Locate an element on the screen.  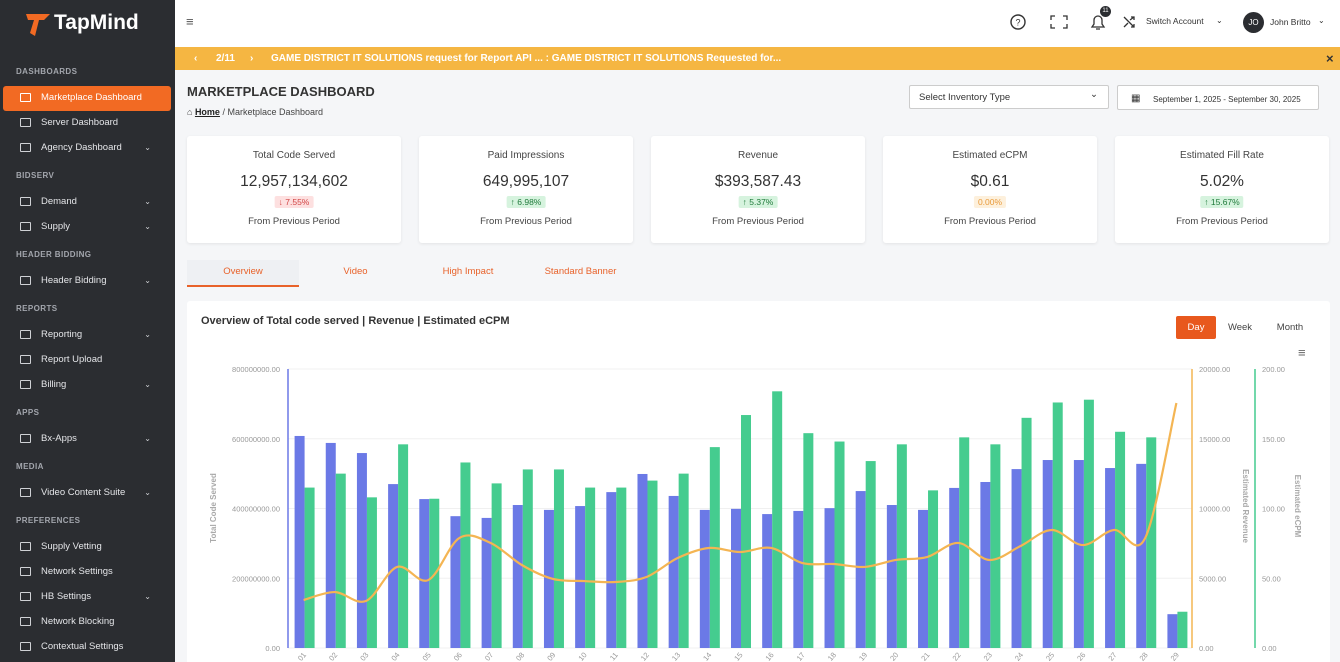
nav-item: Supply ⌄ is located at coordinates (87, 227).